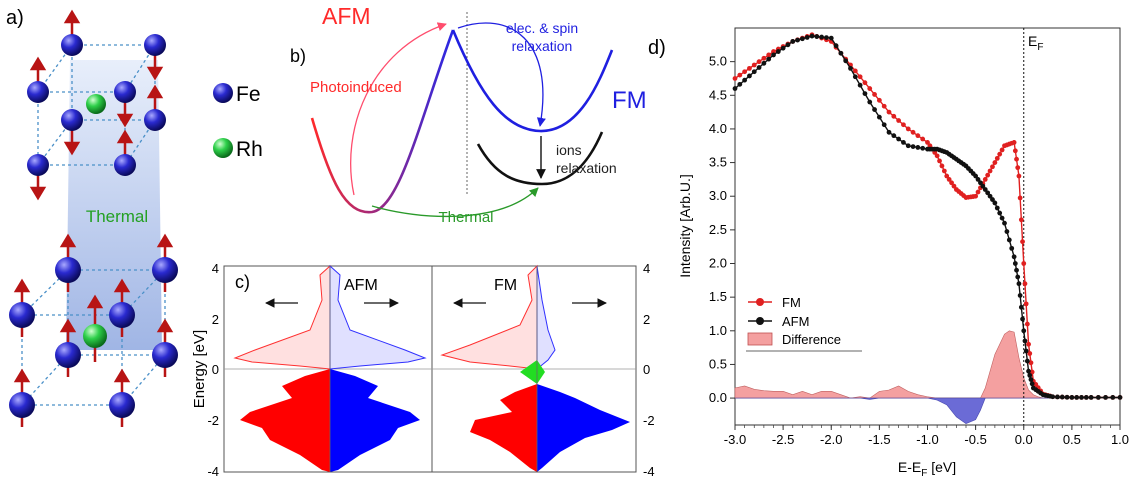  I want to click on afm-dos-up-empty, so click(282, 317).